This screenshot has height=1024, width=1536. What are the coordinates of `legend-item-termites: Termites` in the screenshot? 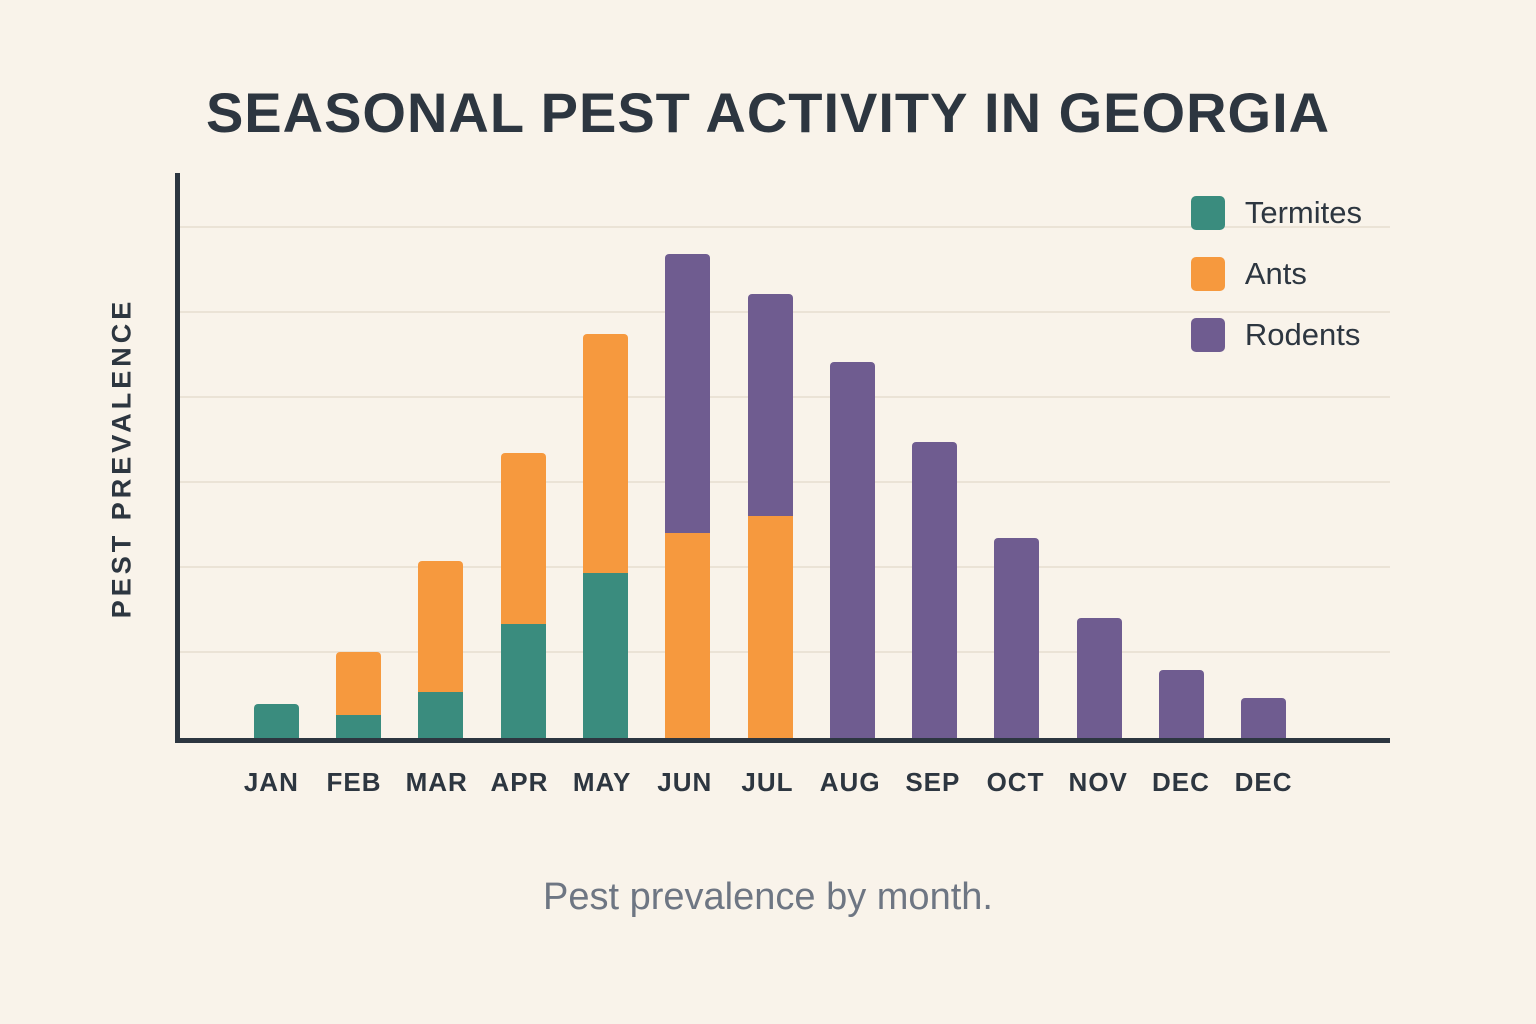 It's located at (1276, 213).